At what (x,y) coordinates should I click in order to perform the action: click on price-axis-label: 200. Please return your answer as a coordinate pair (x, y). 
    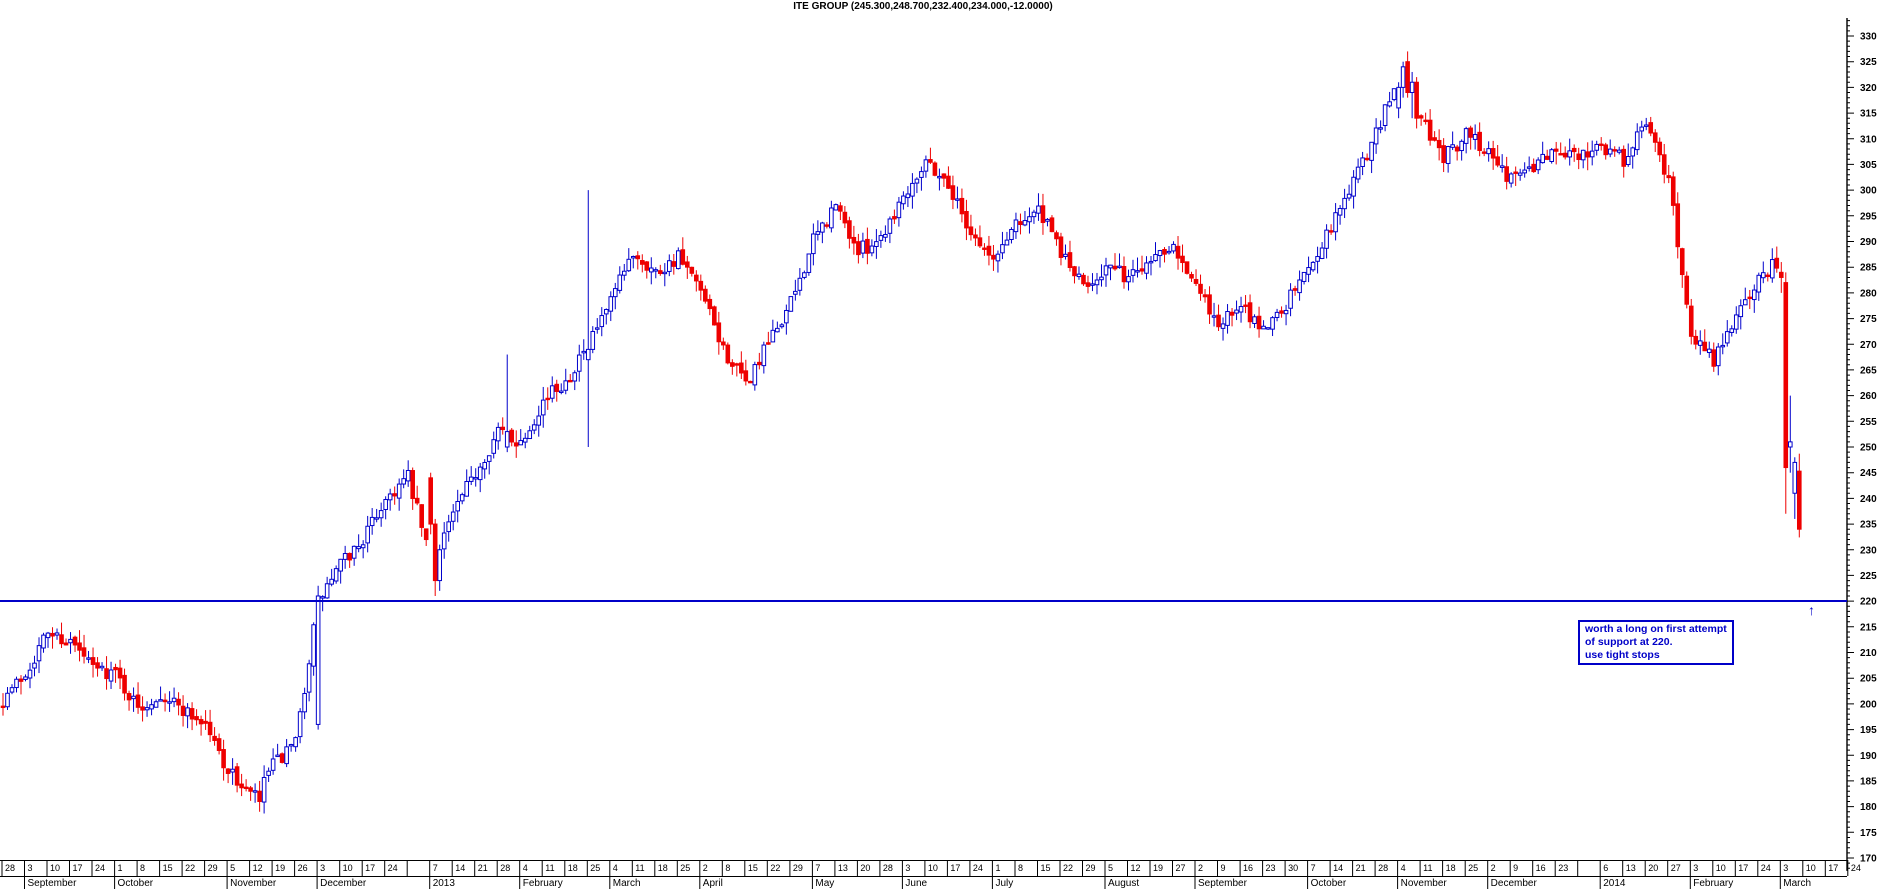
    Looking at the image, I should click on (1868, 704).